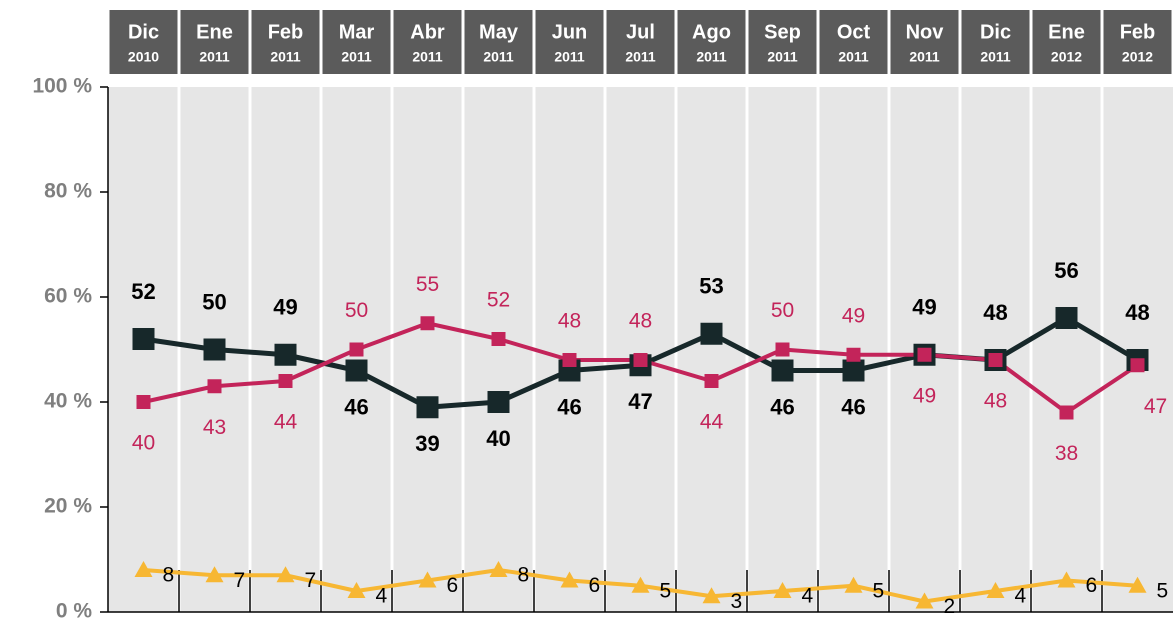  Describe the element at coordinates (68, 296) in the screenshot. I see `y-tick-label: 60 %` at that location.